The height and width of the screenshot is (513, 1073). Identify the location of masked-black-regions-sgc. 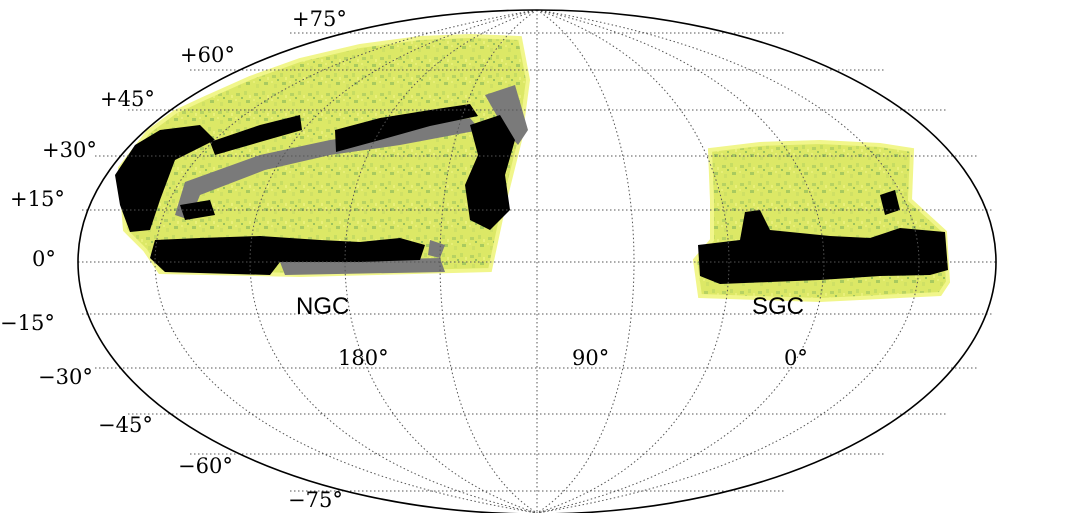
(823, 237).